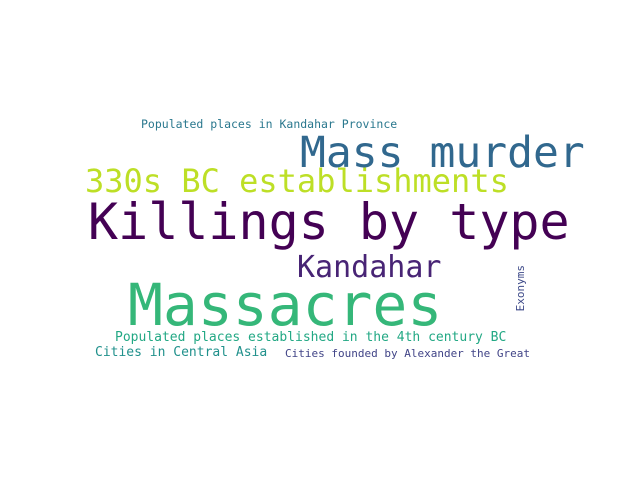  Describe the element at coordinates (329, 222) in the screenshot. I see `word-killings-by-type: Killings by type` at that location.